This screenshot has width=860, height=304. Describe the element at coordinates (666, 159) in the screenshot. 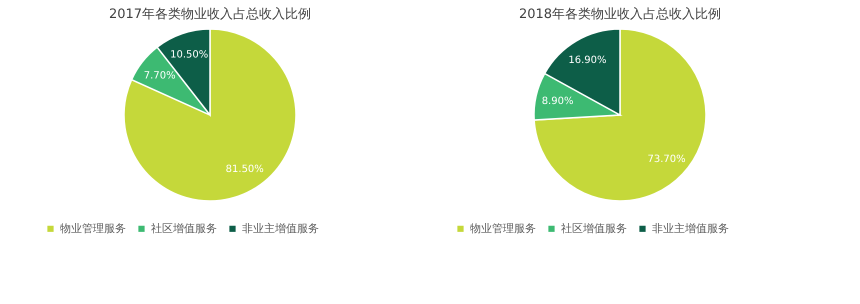

I see `data-label: 73.70%` at that location.